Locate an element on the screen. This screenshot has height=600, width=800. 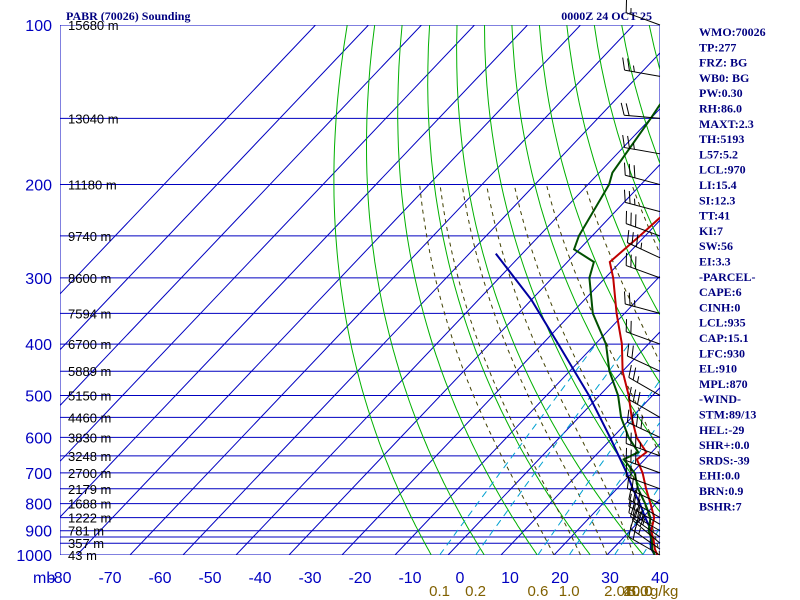
height-label: 7594 m is located at coordinates (89, 313).